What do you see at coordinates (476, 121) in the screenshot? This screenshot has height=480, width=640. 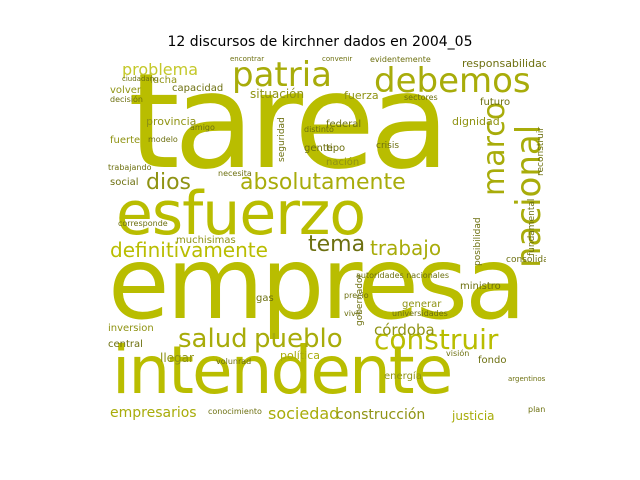 I see `word-dignidad: dignidad` at bounding box center [476, 121].